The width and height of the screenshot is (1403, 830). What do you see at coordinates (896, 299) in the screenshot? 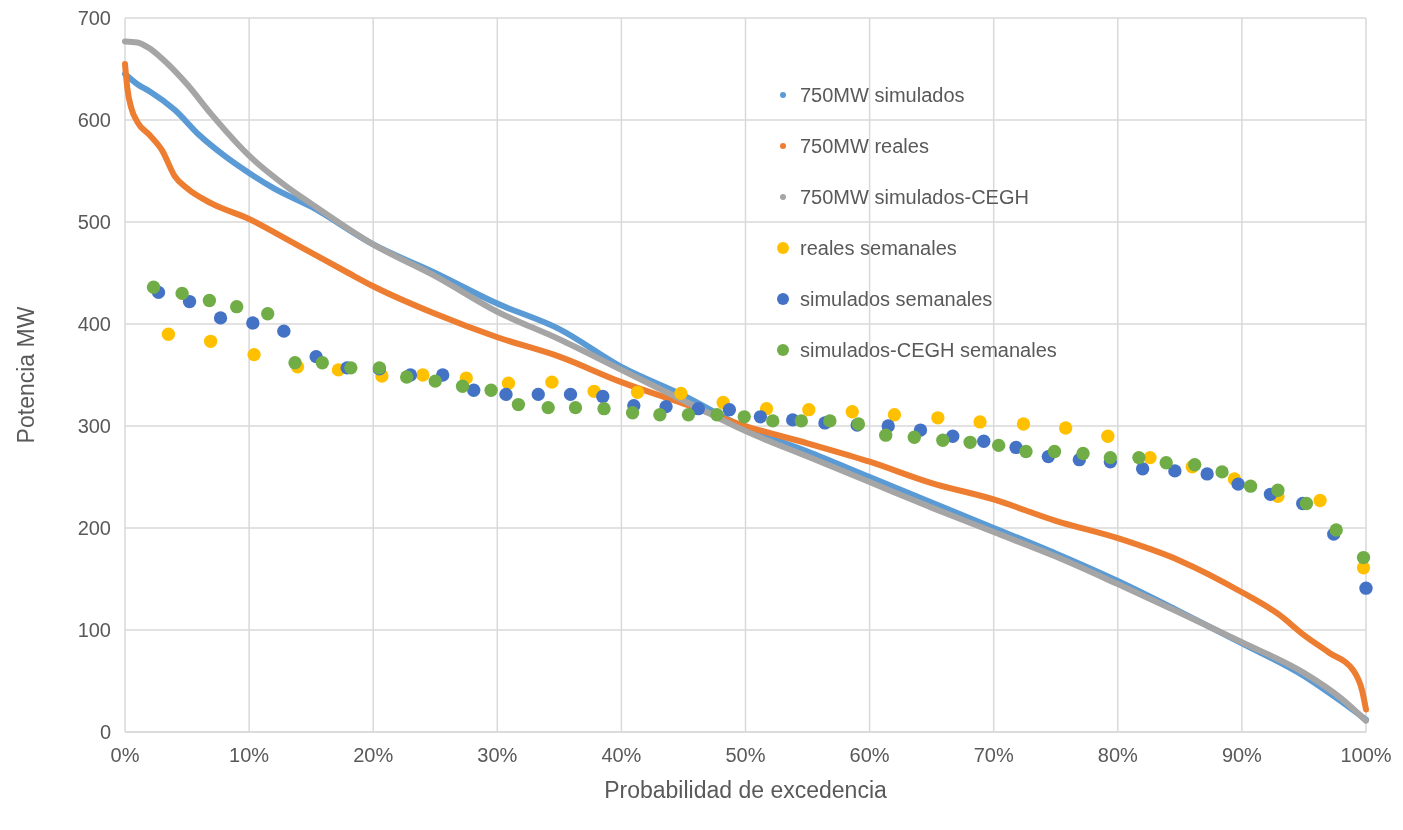
I see `legend-label: simulados semanales` at bounding box center [896, 299].